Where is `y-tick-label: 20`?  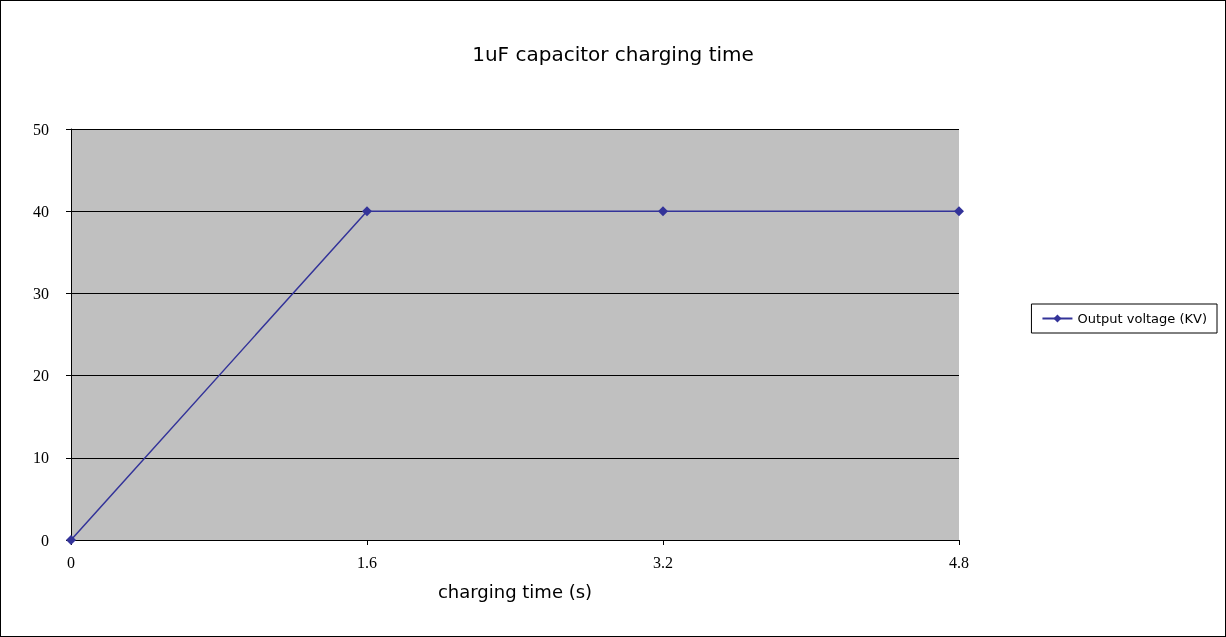
y-tick-label: 20 is located at coordinates (41, 376).